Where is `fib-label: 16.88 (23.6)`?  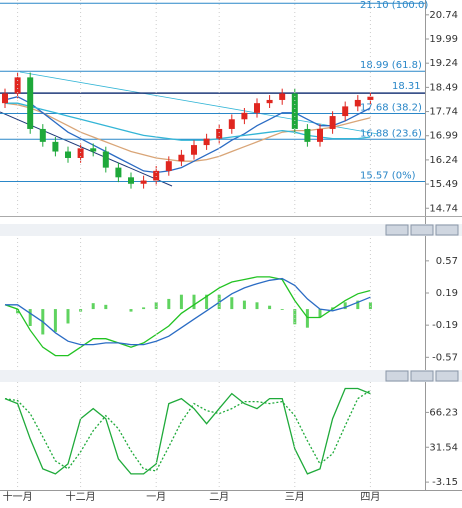
fib-label: 16.88 (23.6) is located at coordinates (391, 133).